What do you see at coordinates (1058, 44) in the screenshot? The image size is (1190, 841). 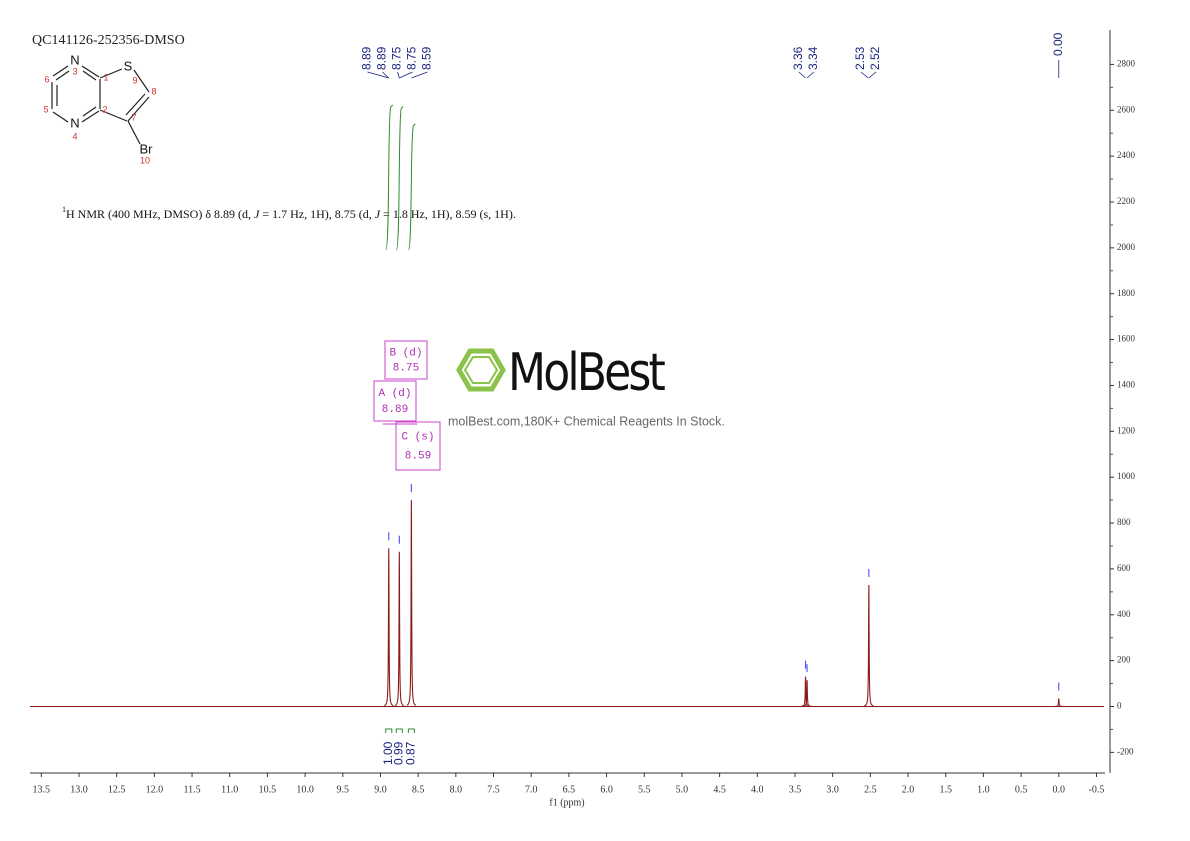 I see `peak-label: 0.00` at bounding box center [1058, 44].